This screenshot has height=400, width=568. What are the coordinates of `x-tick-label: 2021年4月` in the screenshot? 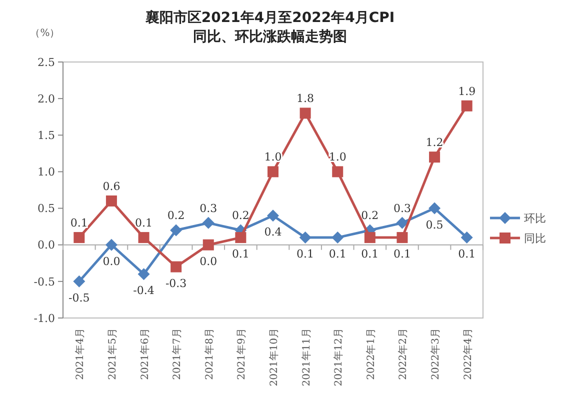 It's located at (80, 354).